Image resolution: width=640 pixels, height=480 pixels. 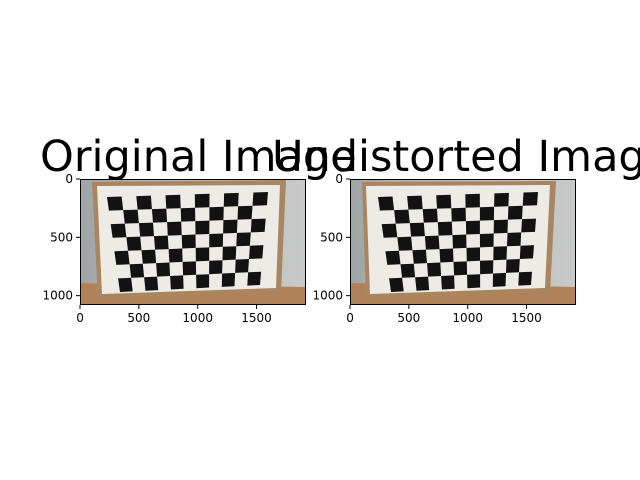 I want to click on undistorted-photo, so click(x=463, y=242).